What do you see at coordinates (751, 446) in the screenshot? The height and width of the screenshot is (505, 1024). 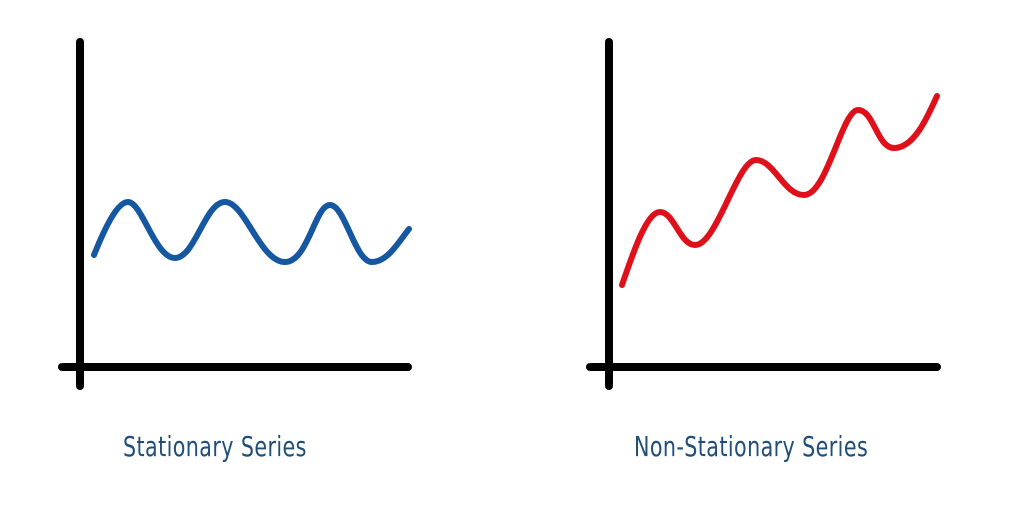 I see `non-stationary-caption: Non-Stationary Series` at bounding box center [751, 446].